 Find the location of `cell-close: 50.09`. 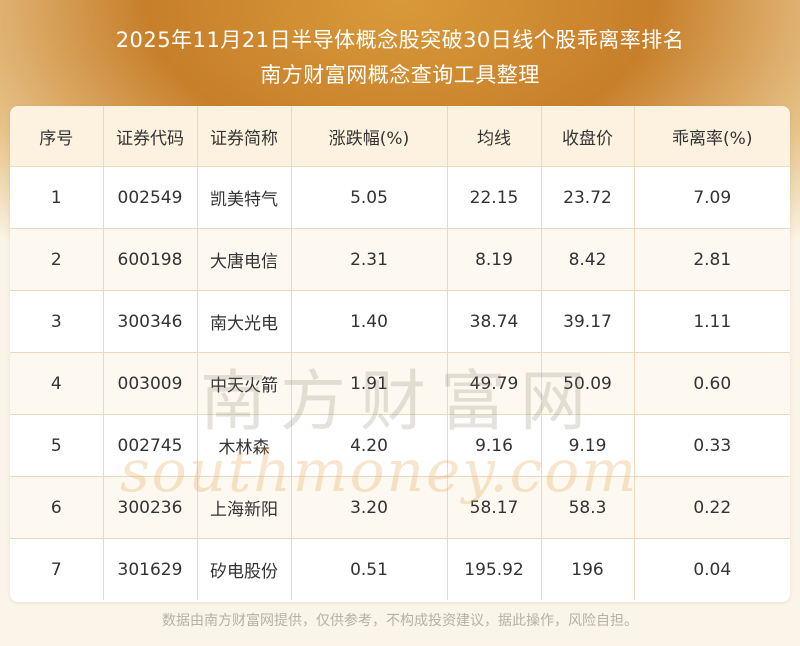

cell-close: 50.09 is located at coordinates (588, 383).